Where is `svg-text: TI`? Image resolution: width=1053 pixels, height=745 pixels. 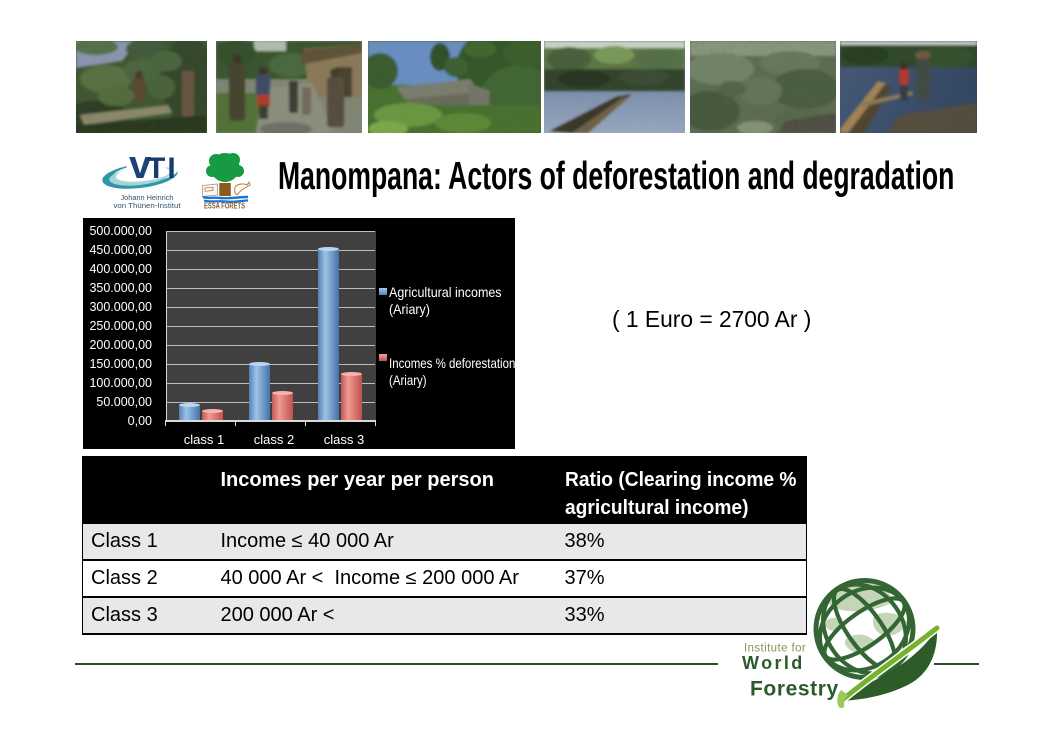
svg-text: TI is located at coordinates (162, 168).